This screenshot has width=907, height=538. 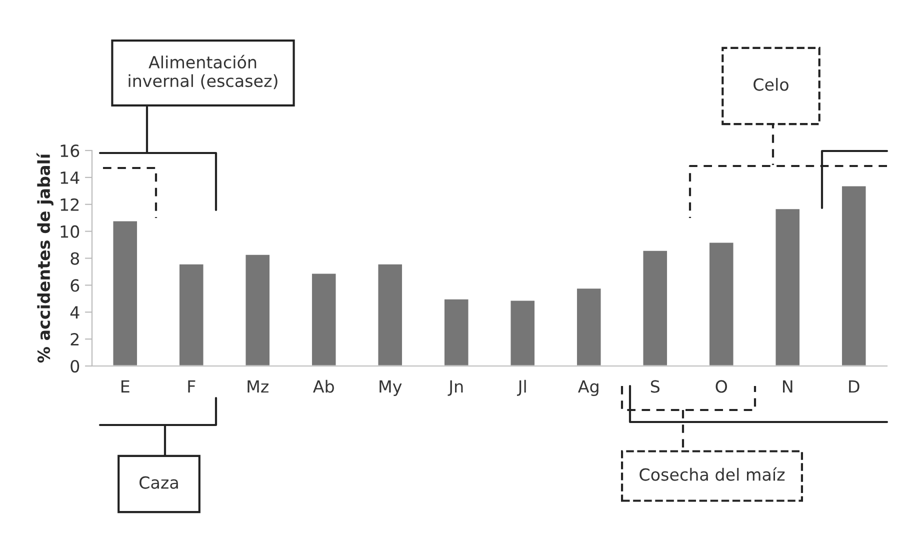 What do you see at coordinates (74, 339) in the screenshot?
I see `y-tick-label: 2` at bounding box center [74, 339].